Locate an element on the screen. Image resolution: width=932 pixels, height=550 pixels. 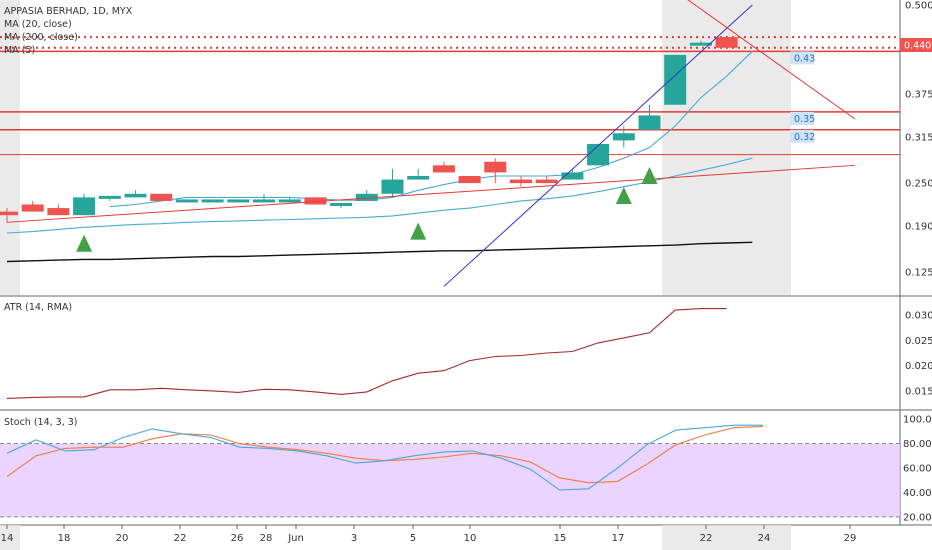
chart-title: APPASIA BERHAD, 1D, MYX is located at coordinates (68, 11).